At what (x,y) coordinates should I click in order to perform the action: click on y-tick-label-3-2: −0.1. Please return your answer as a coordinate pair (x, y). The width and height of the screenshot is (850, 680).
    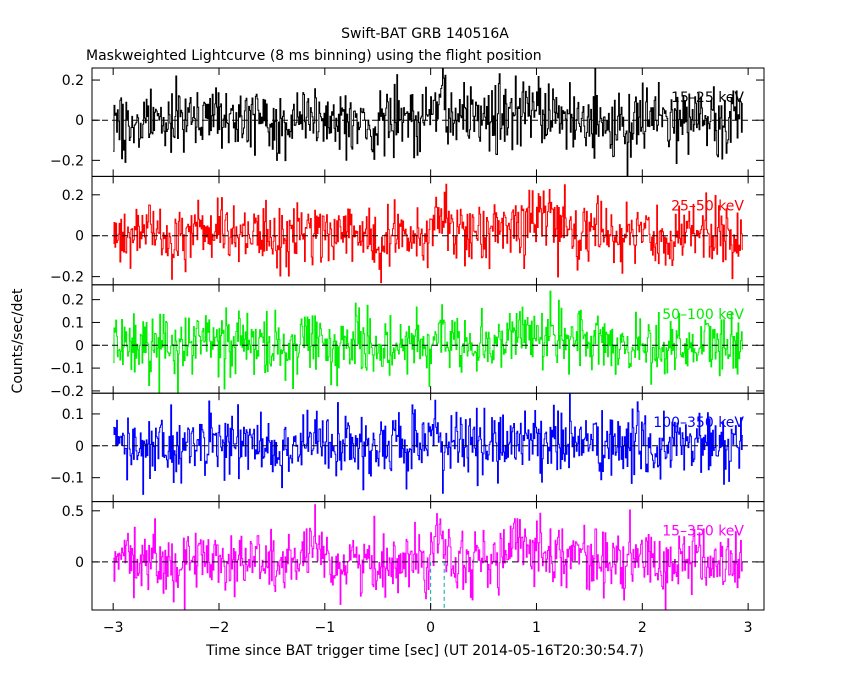
    Looking at the image, I should click on (67, 369).